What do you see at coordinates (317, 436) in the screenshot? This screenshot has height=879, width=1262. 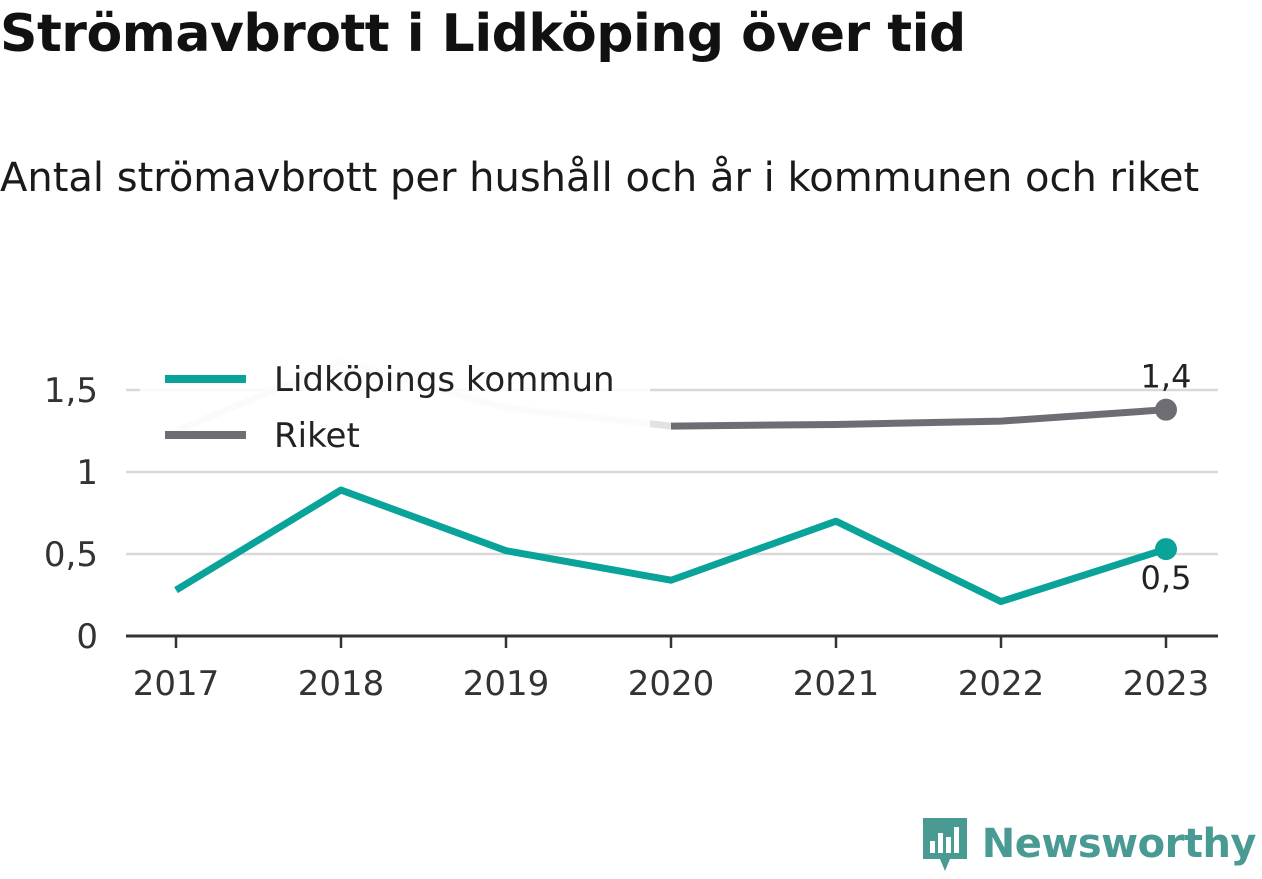 I see `legend-label-riket: Riket` at bounding box center [317, 436].